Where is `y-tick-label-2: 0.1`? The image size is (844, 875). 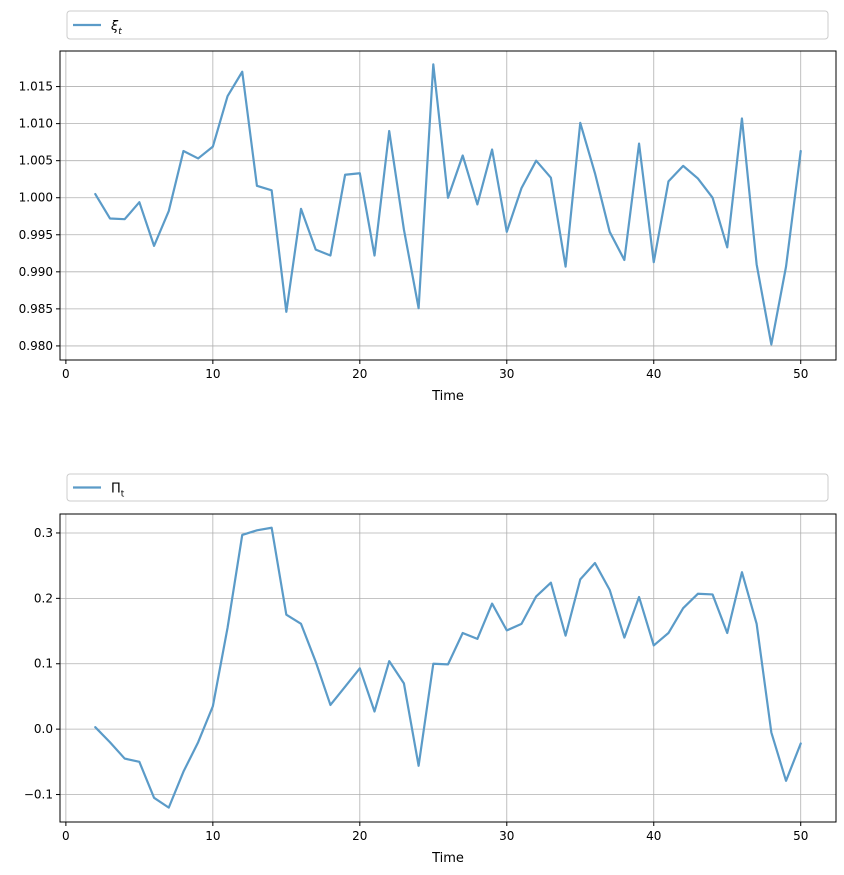
y-tick-label-2: 0.1 is located at coordinates (43, 664).